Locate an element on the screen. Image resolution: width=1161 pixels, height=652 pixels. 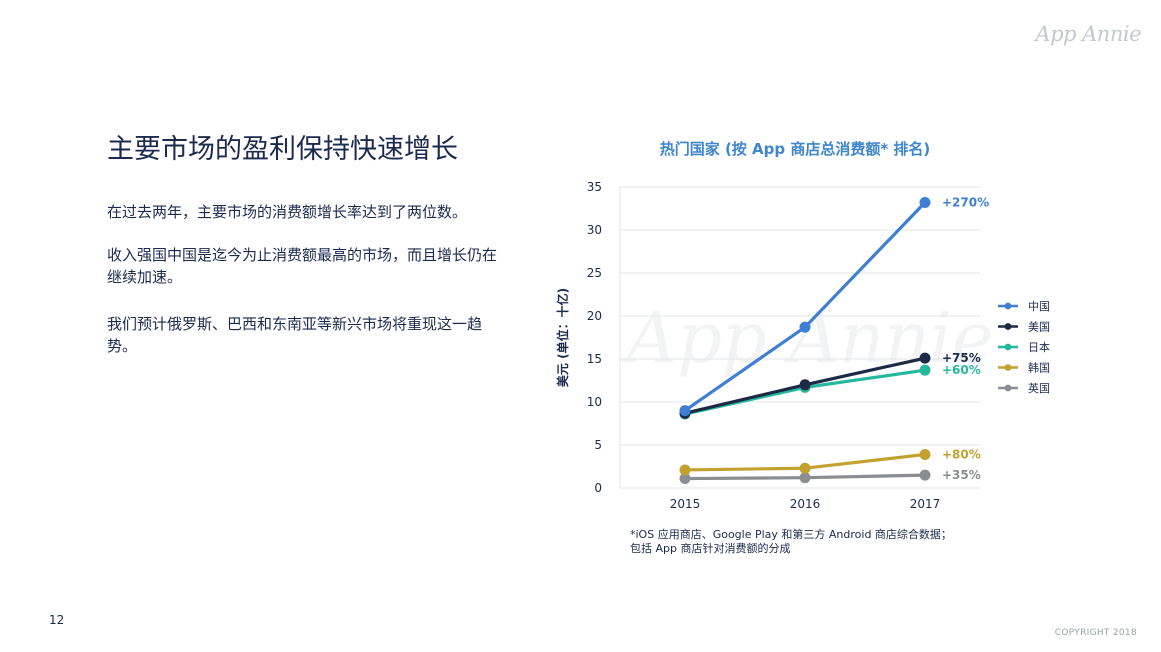
data-point-英国-2015 is located at coordinates (685, 479).